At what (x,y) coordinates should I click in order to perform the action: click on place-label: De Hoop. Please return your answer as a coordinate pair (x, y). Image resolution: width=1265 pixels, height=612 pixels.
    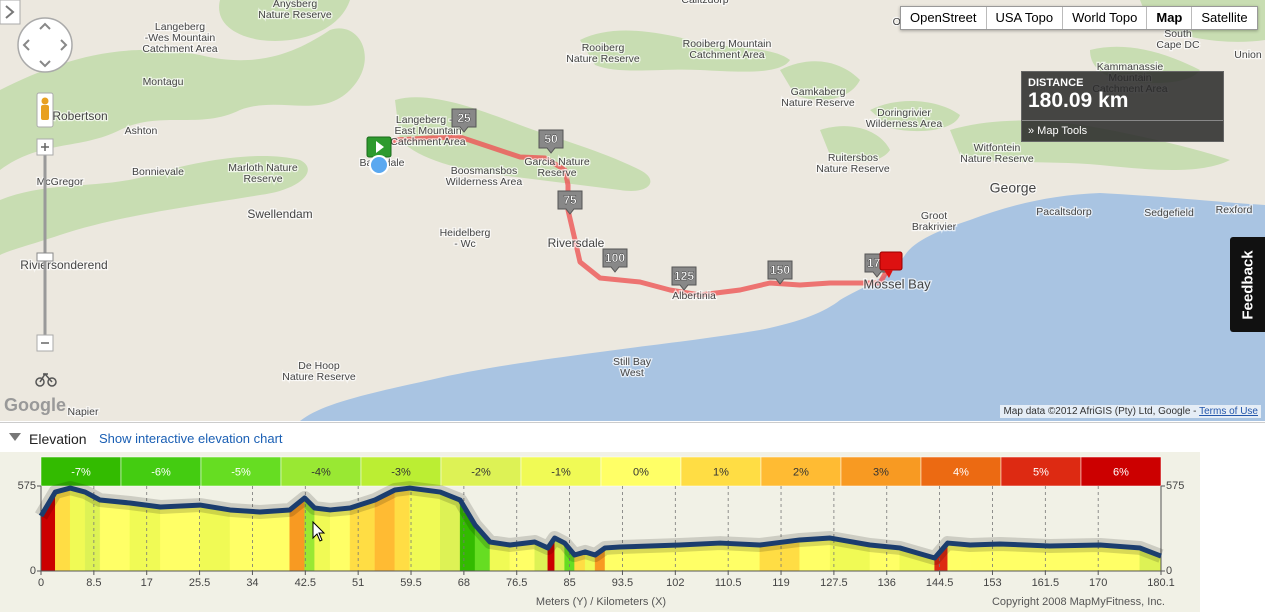
    Looking at the image, I should click on (319, 366).